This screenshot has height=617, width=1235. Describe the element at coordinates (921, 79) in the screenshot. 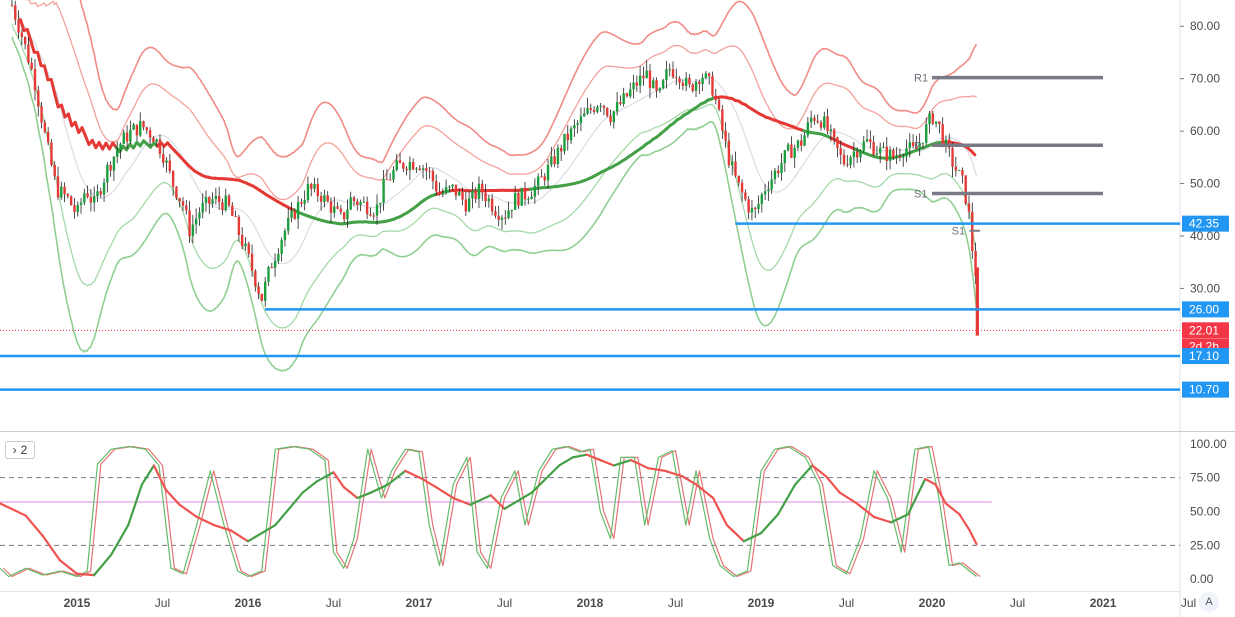

I see `pivot-label: R1` at that location.